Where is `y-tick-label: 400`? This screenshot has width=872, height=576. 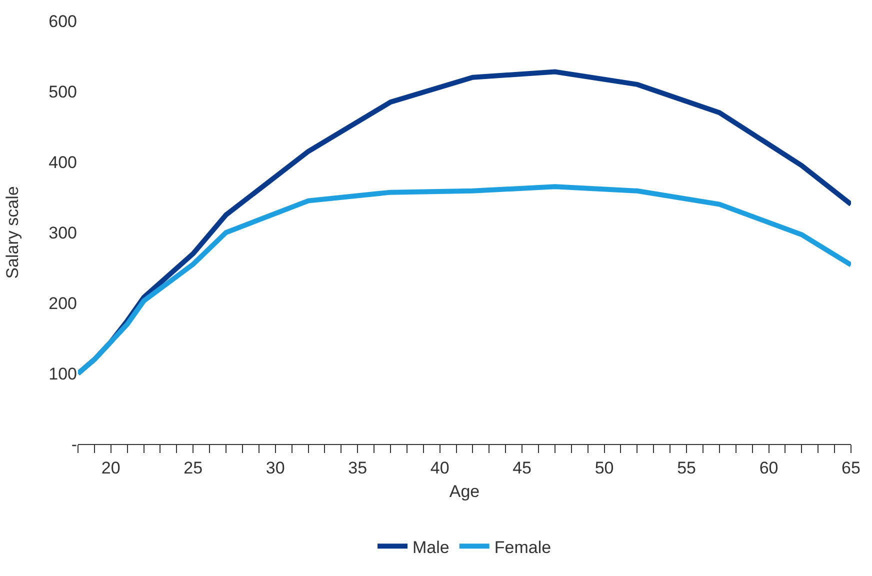
y-tick-label: 400 is located at coordinates (62, 162).